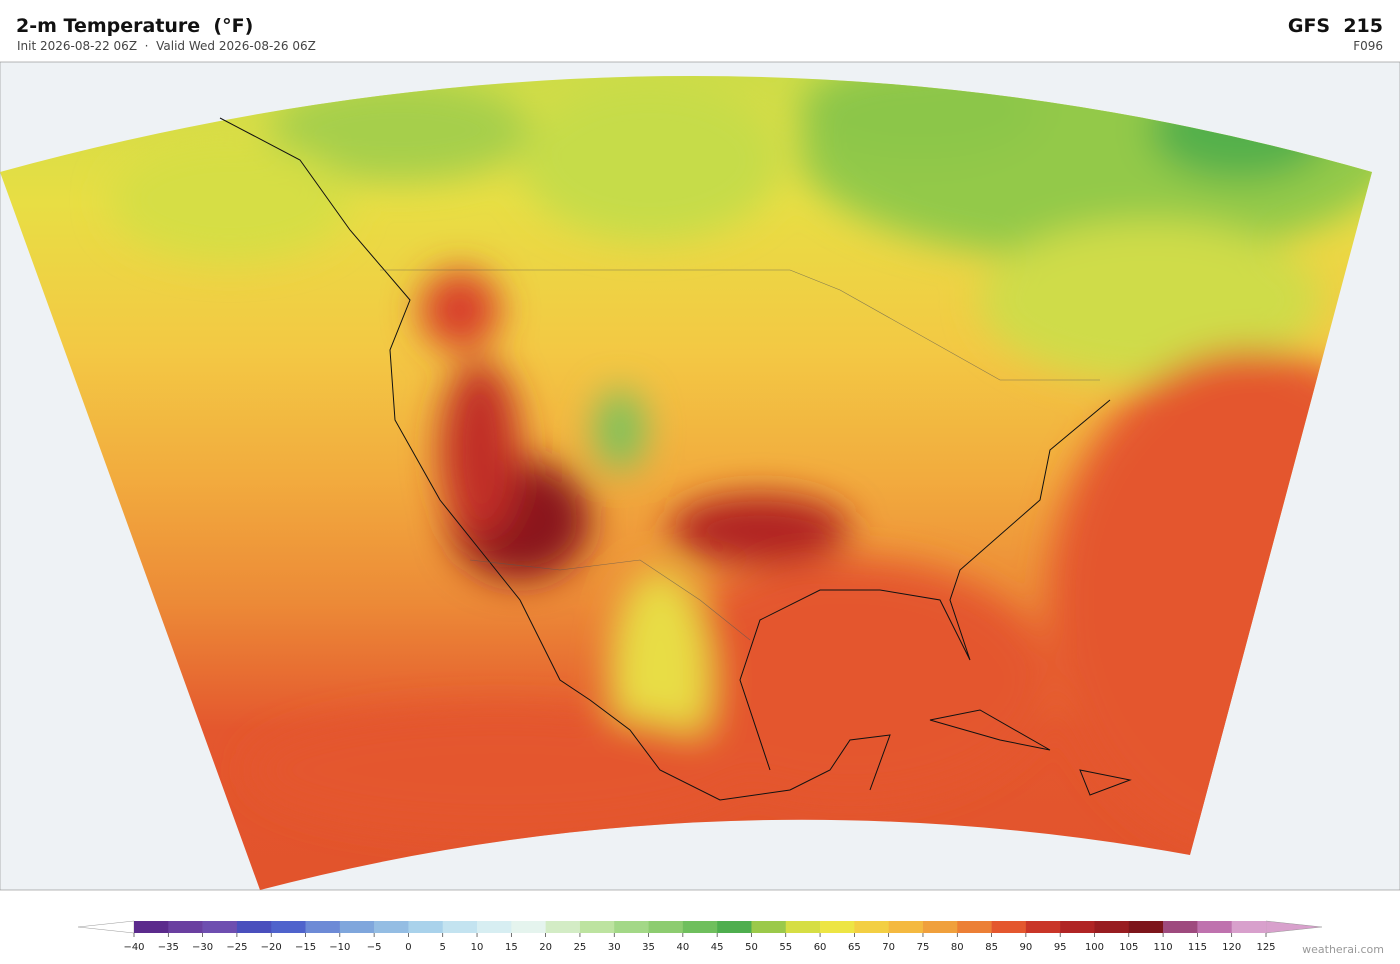 The height and width of the screenshot is (964, 1400). What do you see at coordinates (1265, 947) in the screenshot?
I see `colorbar-tick-label: 125` at bounding box center [1265, 947].